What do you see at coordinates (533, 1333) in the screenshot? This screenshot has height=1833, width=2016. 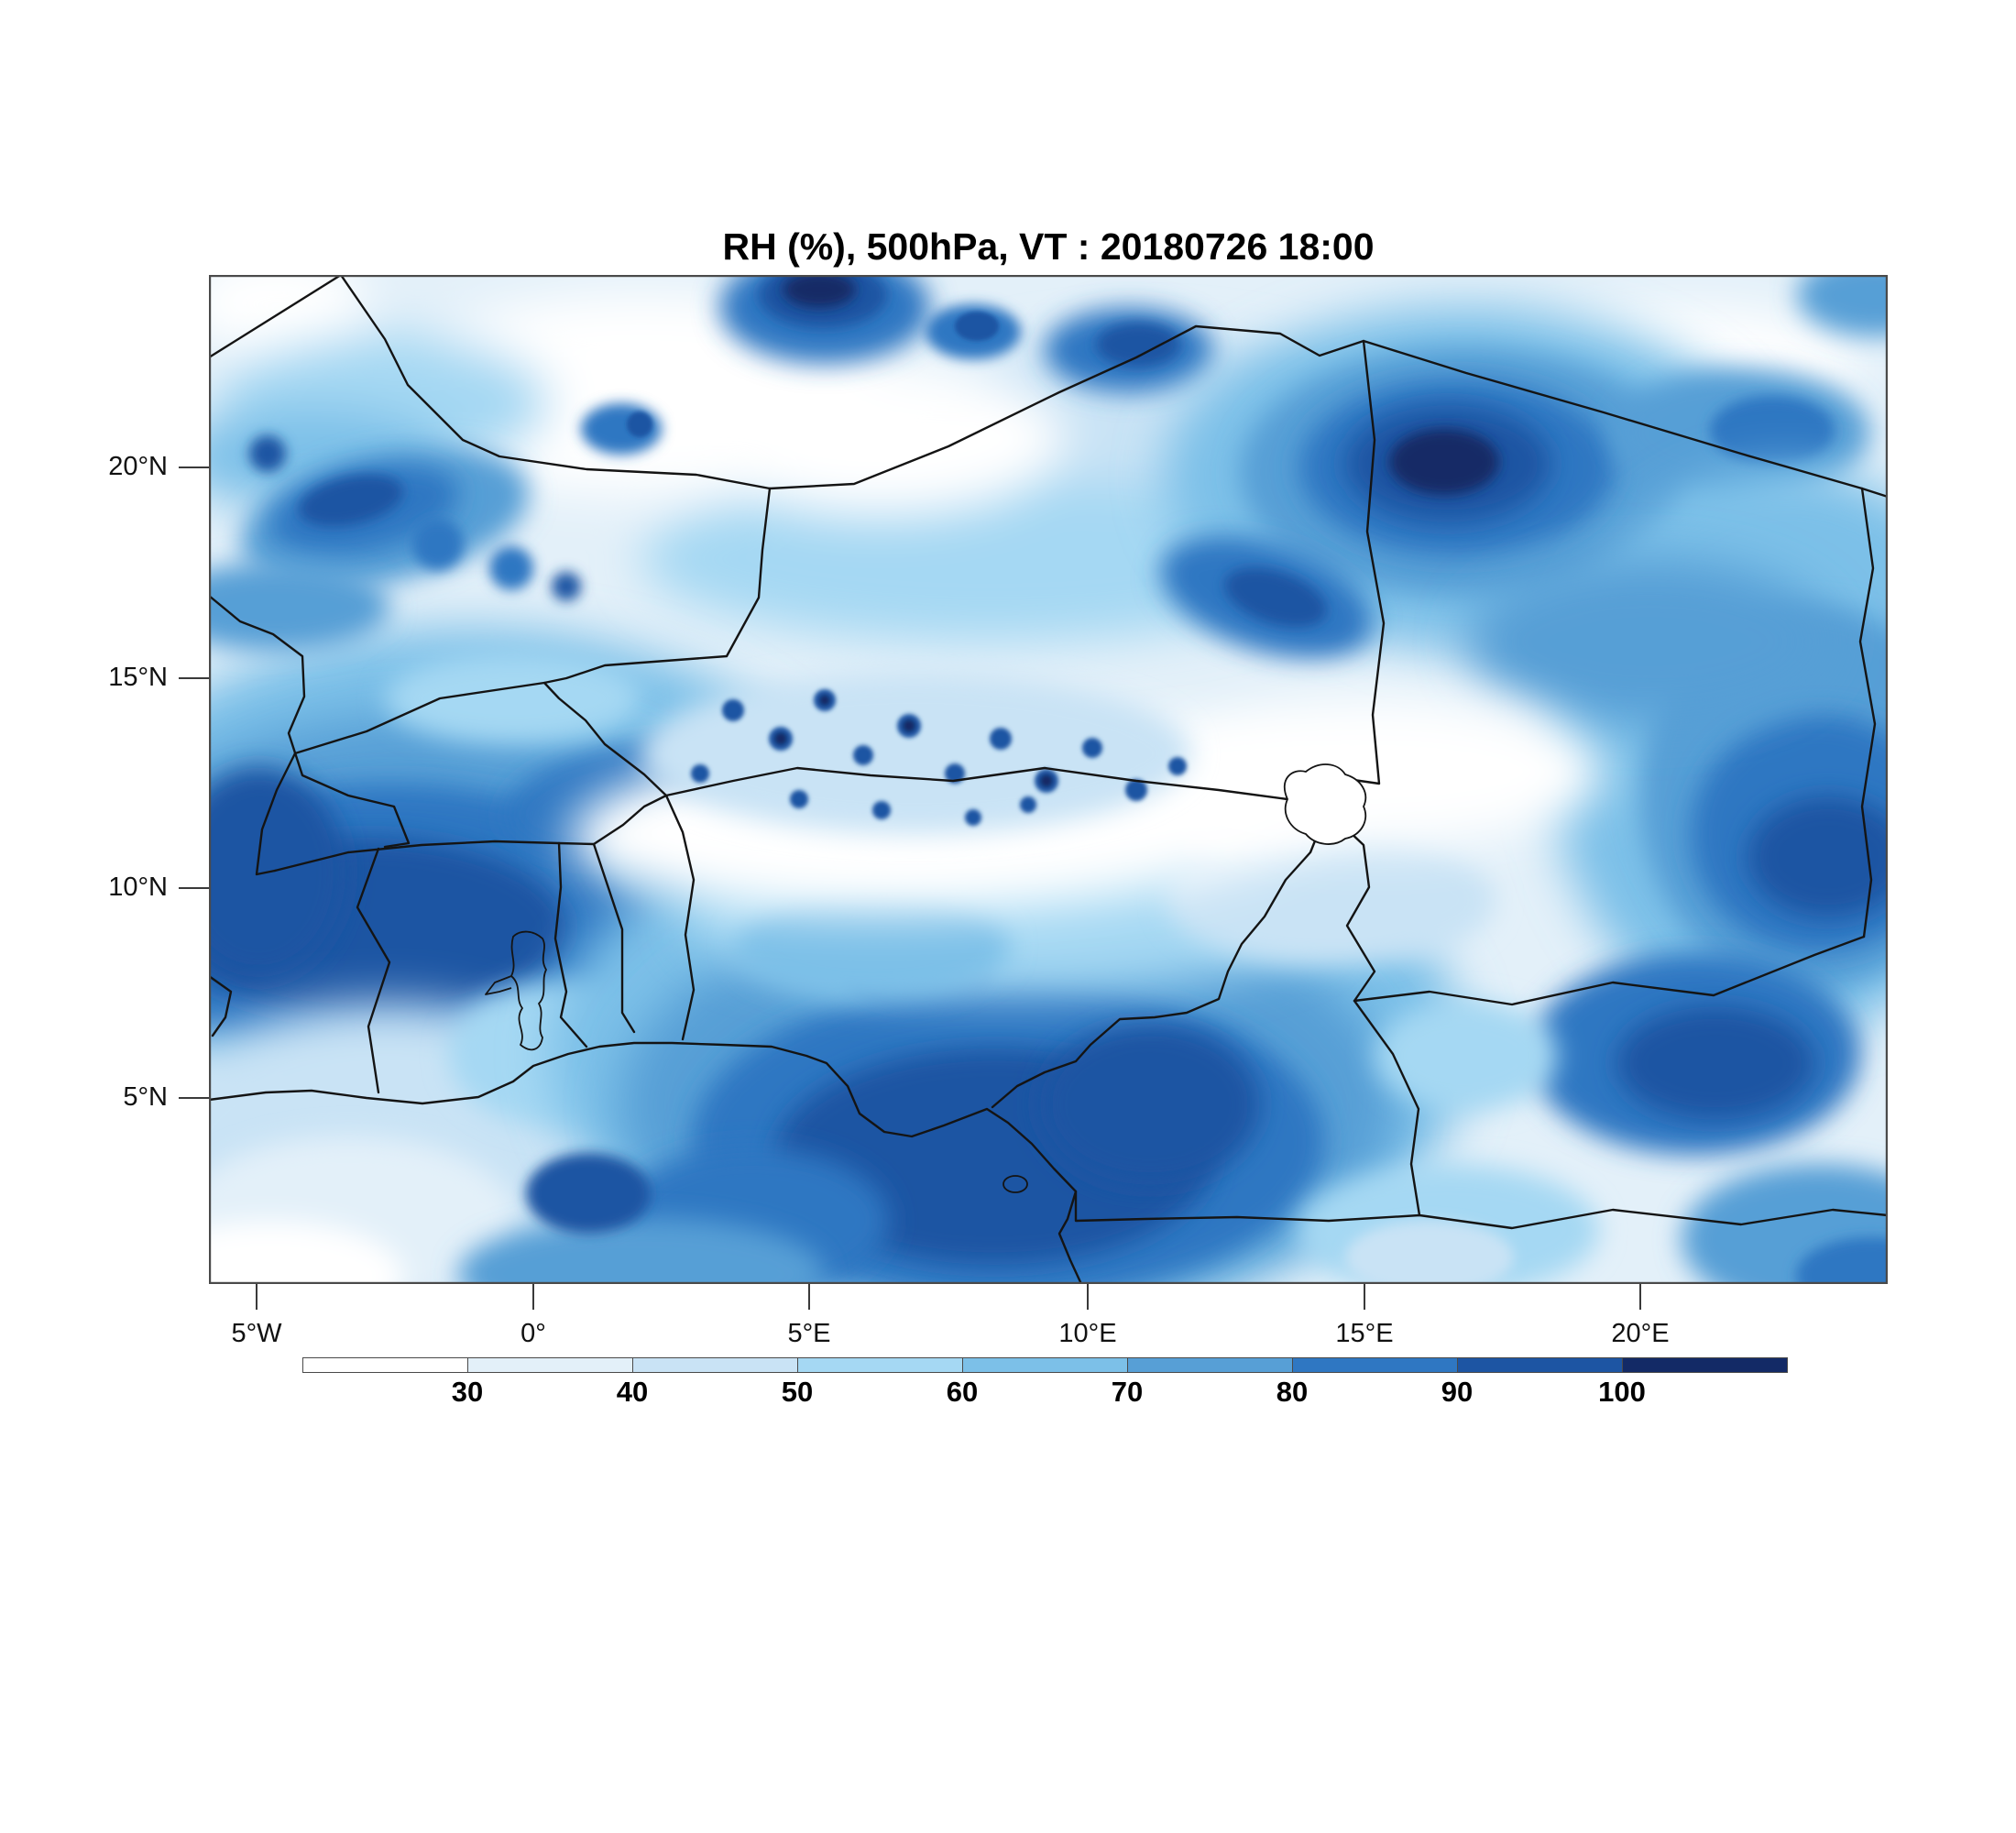 I see `lon-tick-label: 0°` at bounding box center [533, 1333].